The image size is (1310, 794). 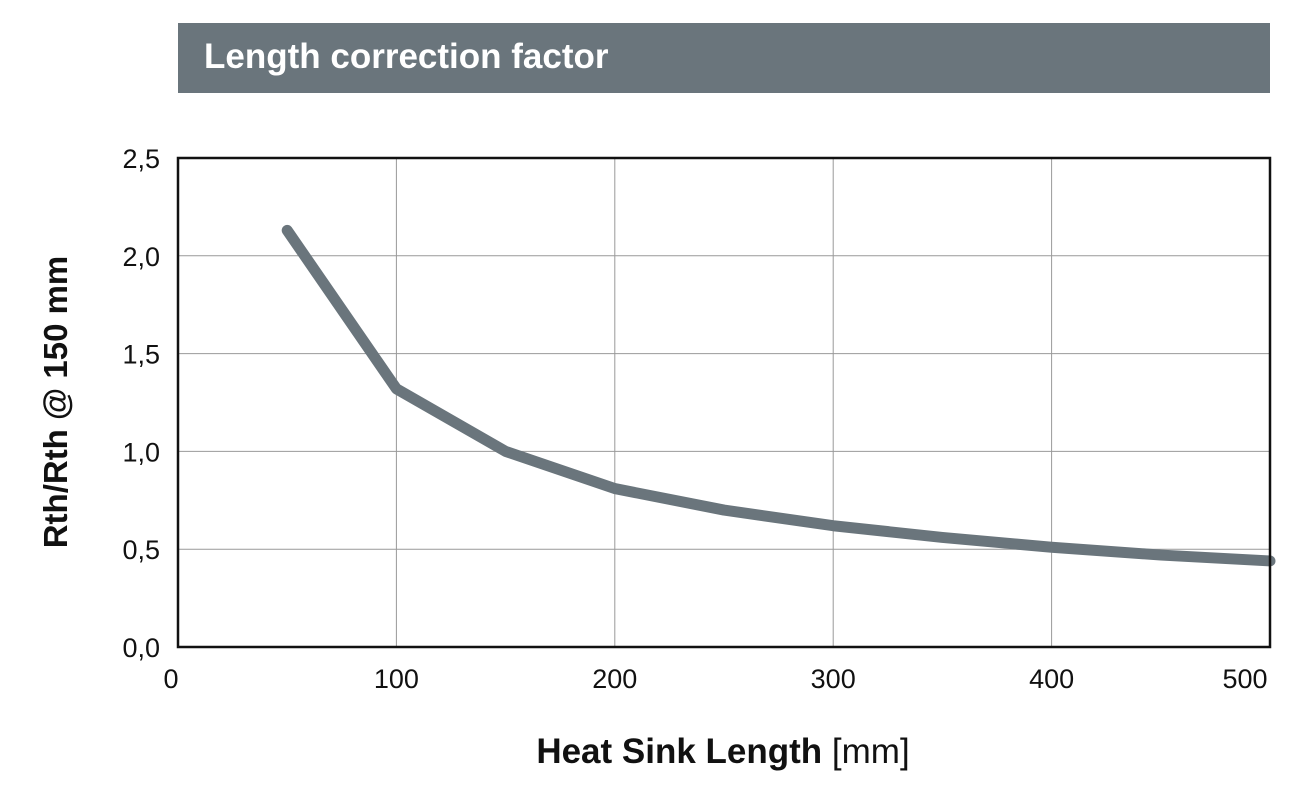 I want to click on x-axis-label: Heat Sink Length [mm], so click(x=655, y=752).